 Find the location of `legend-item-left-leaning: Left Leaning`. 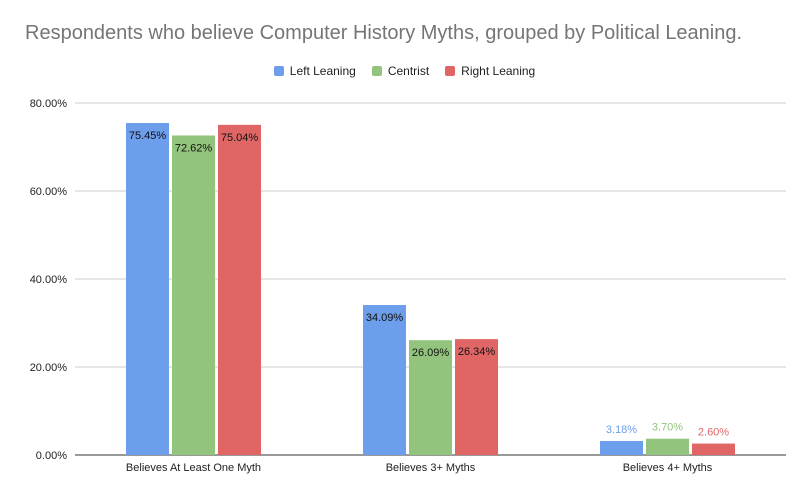

legend-item-left-leaning: Left Leaning is located at coordinates (314, 71).